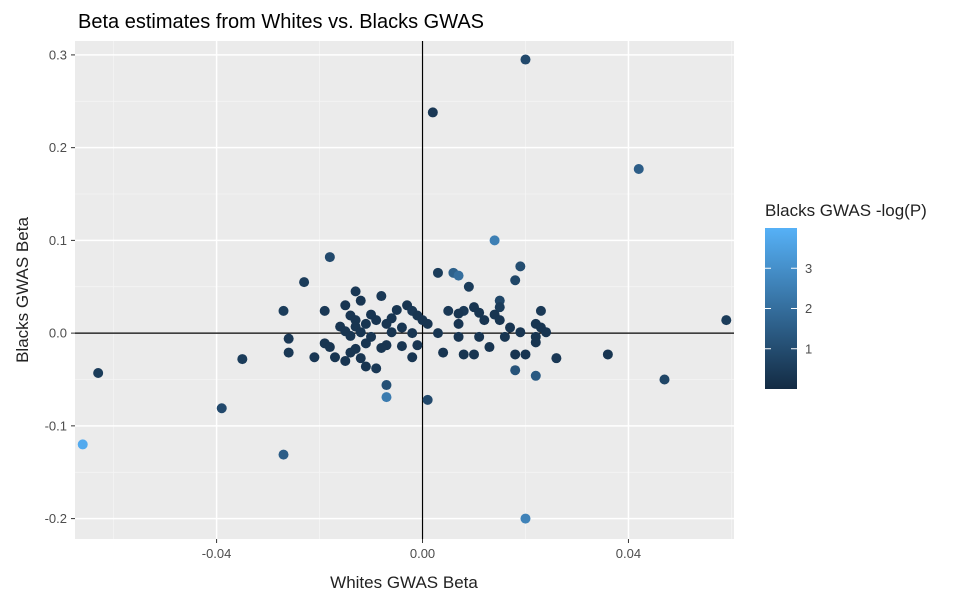 The height and width of the screenshot is (595, 976). What do you see at coordinates (808, 308) in the screenshot?
I see `colorbar-tick-label: 2` at bounding box center [808, 308].